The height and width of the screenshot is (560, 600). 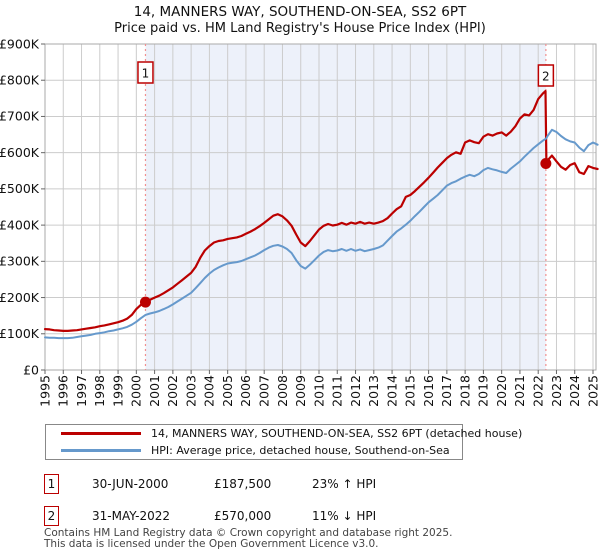 I want to click on sale-1-date: 30-JUN-2000, so click(x=130, y=484).